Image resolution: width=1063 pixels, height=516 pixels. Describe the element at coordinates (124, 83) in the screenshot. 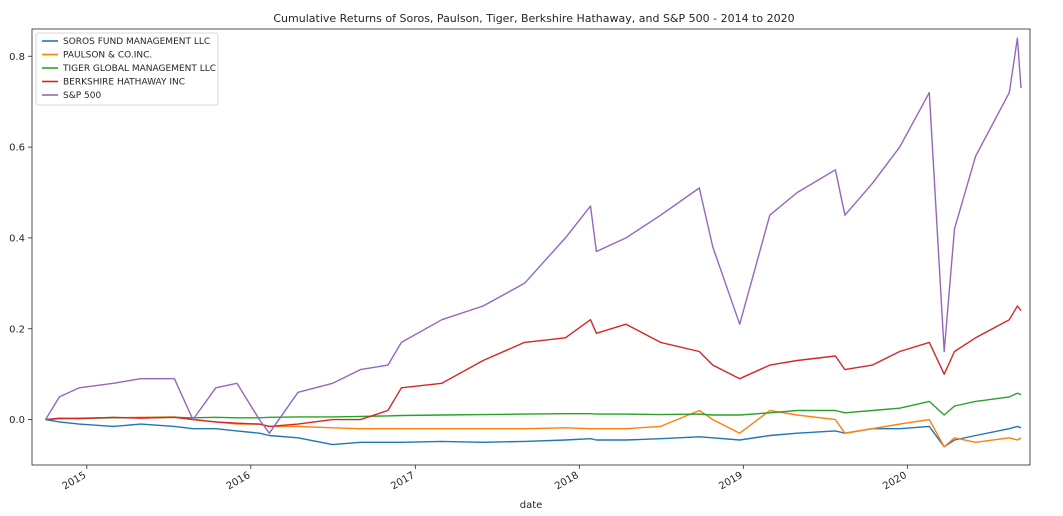

I see `legend-label: BERKSHIRE HATHAWAY INC` at that location.